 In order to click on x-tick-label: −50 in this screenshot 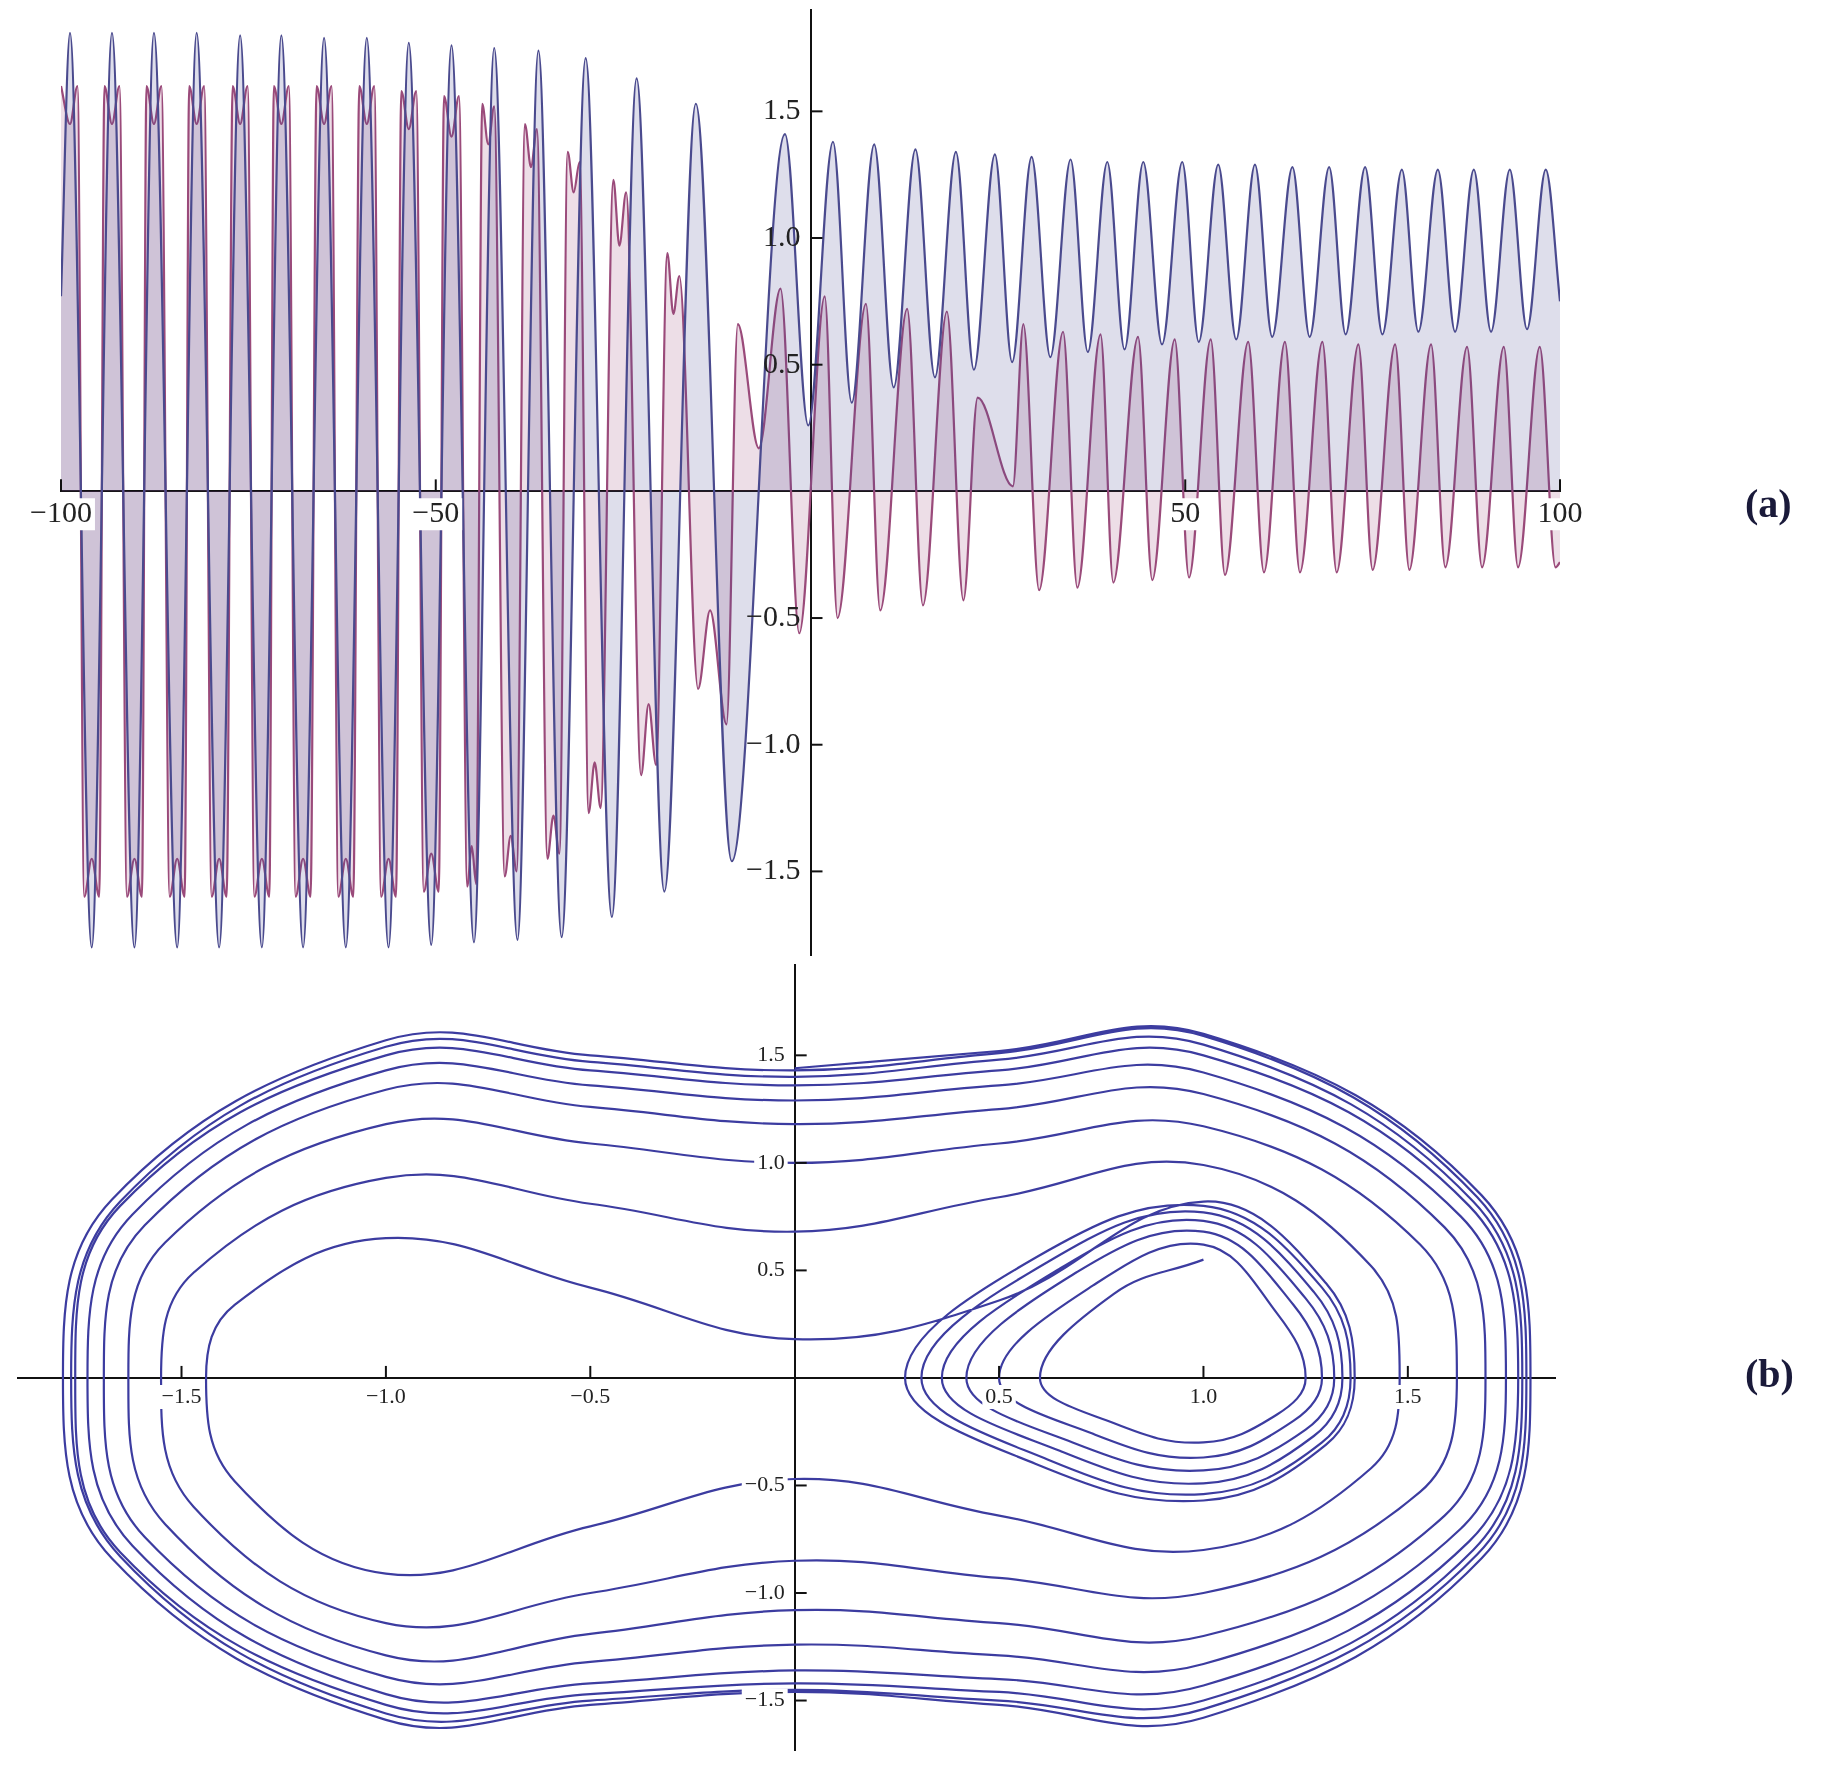, I will do `click(436, 512)`.